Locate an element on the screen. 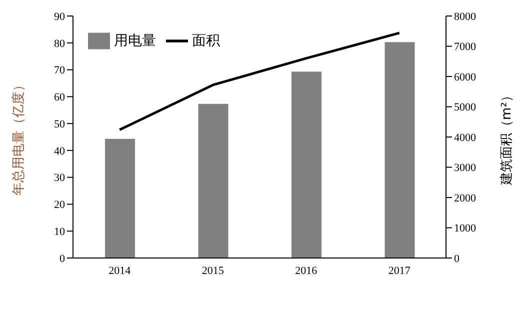 This screenshot has height=320, width=524. y-tick-label: 20 is located at coordinates (60, 205).